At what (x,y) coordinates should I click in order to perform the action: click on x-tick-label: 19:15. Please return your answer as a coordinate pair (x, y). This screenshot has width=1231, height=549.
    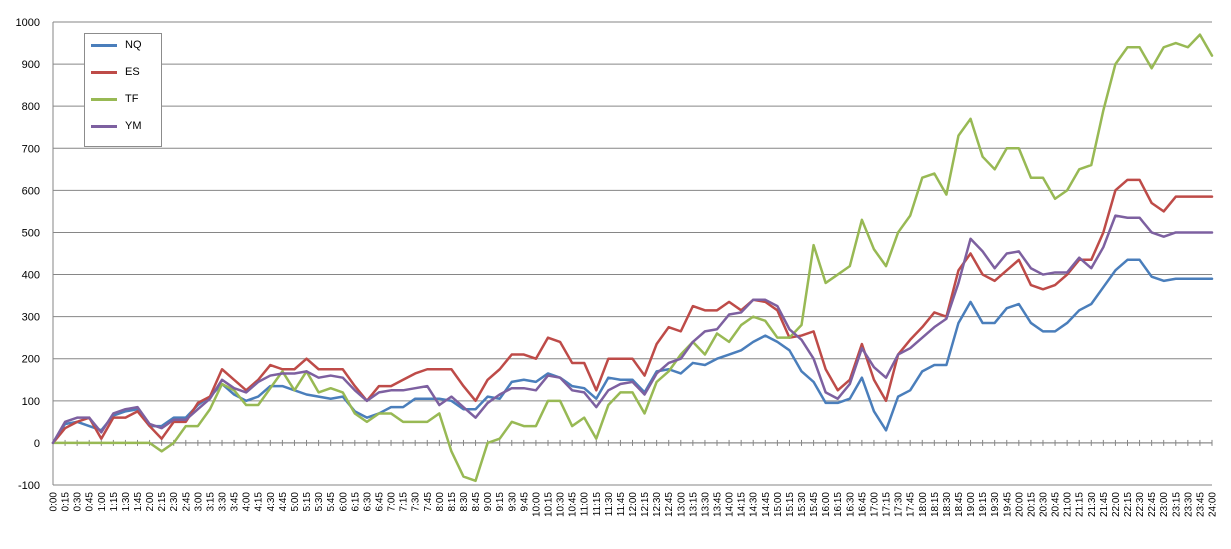
    Looking at the image, I should click on (983, 504).